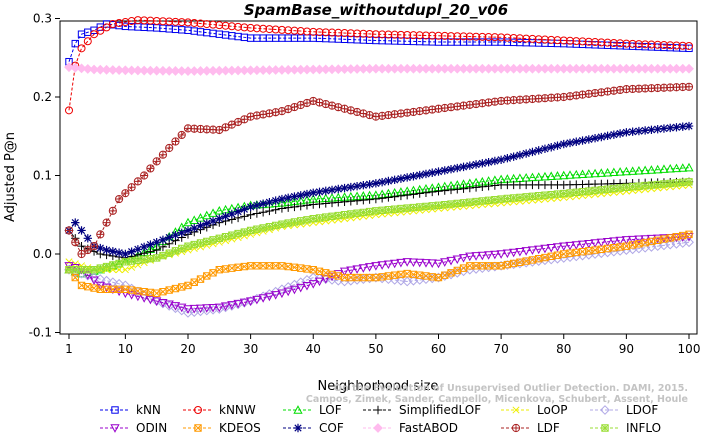 This screenshot has width=702, height=434. What do you see at coordinates (133, 427) in the screenshot?
I see `legend-item-odin: ODIN` at bounding box center [133, 427].